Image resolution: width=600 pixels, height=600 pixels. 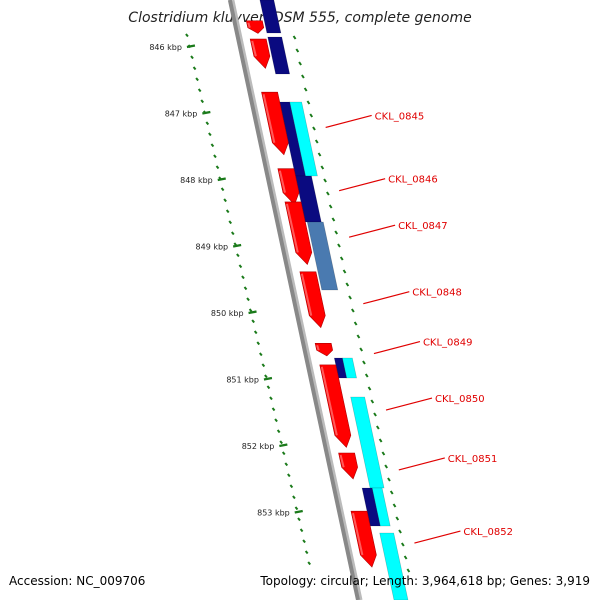 What do you see at coordinates (77, 581) in the screenshot?
I see `accession-text: Accession: NC_009706` at bounding box center [77, 581].